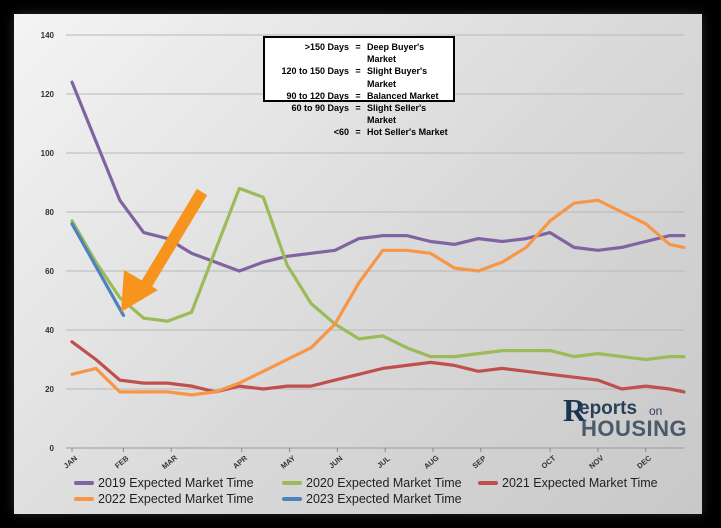  I want to click on legend-item-2023: 2023 Expected Market Time, so click(372, 499).